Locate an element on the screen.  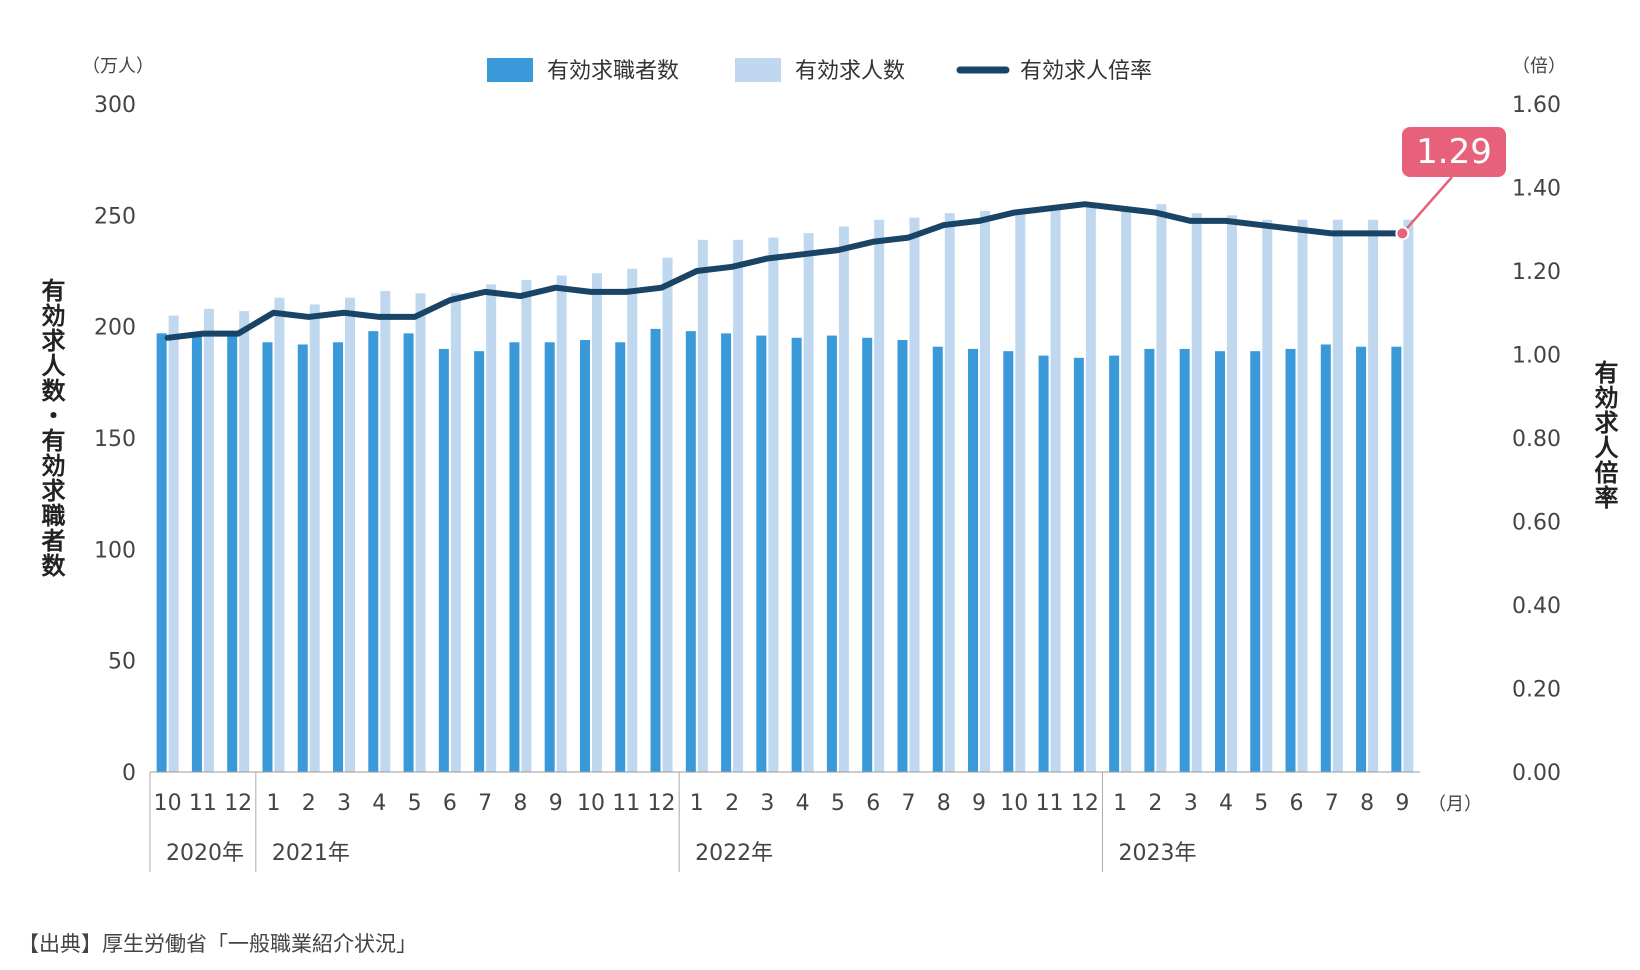
month-label-12: 10 is located at coordinates (591, 803).